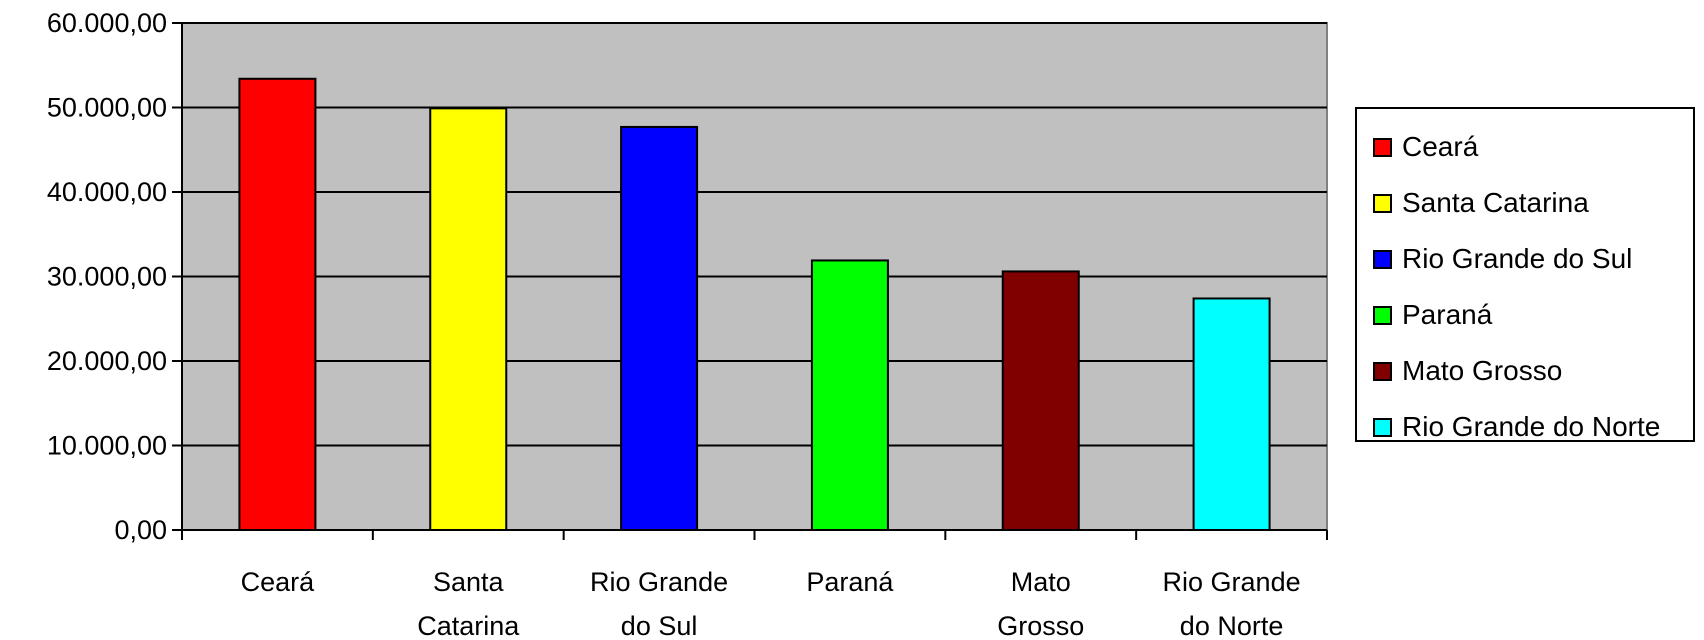 The width and height of the screenshot is (1704, 640). I want to click on legend-item: Rio Grande do Sul, so click(1502, 259).